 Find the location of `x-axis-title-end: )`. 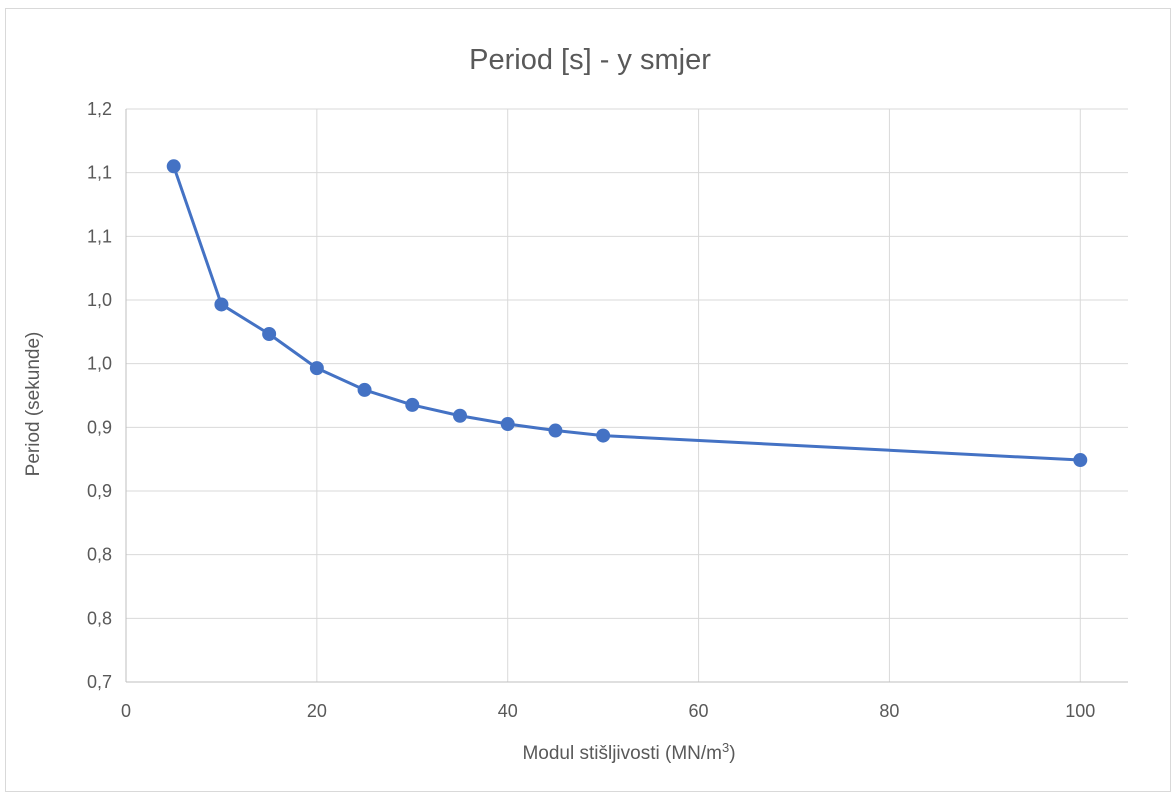

x-axis-title-end: ) is located at coordinates (732, 753).